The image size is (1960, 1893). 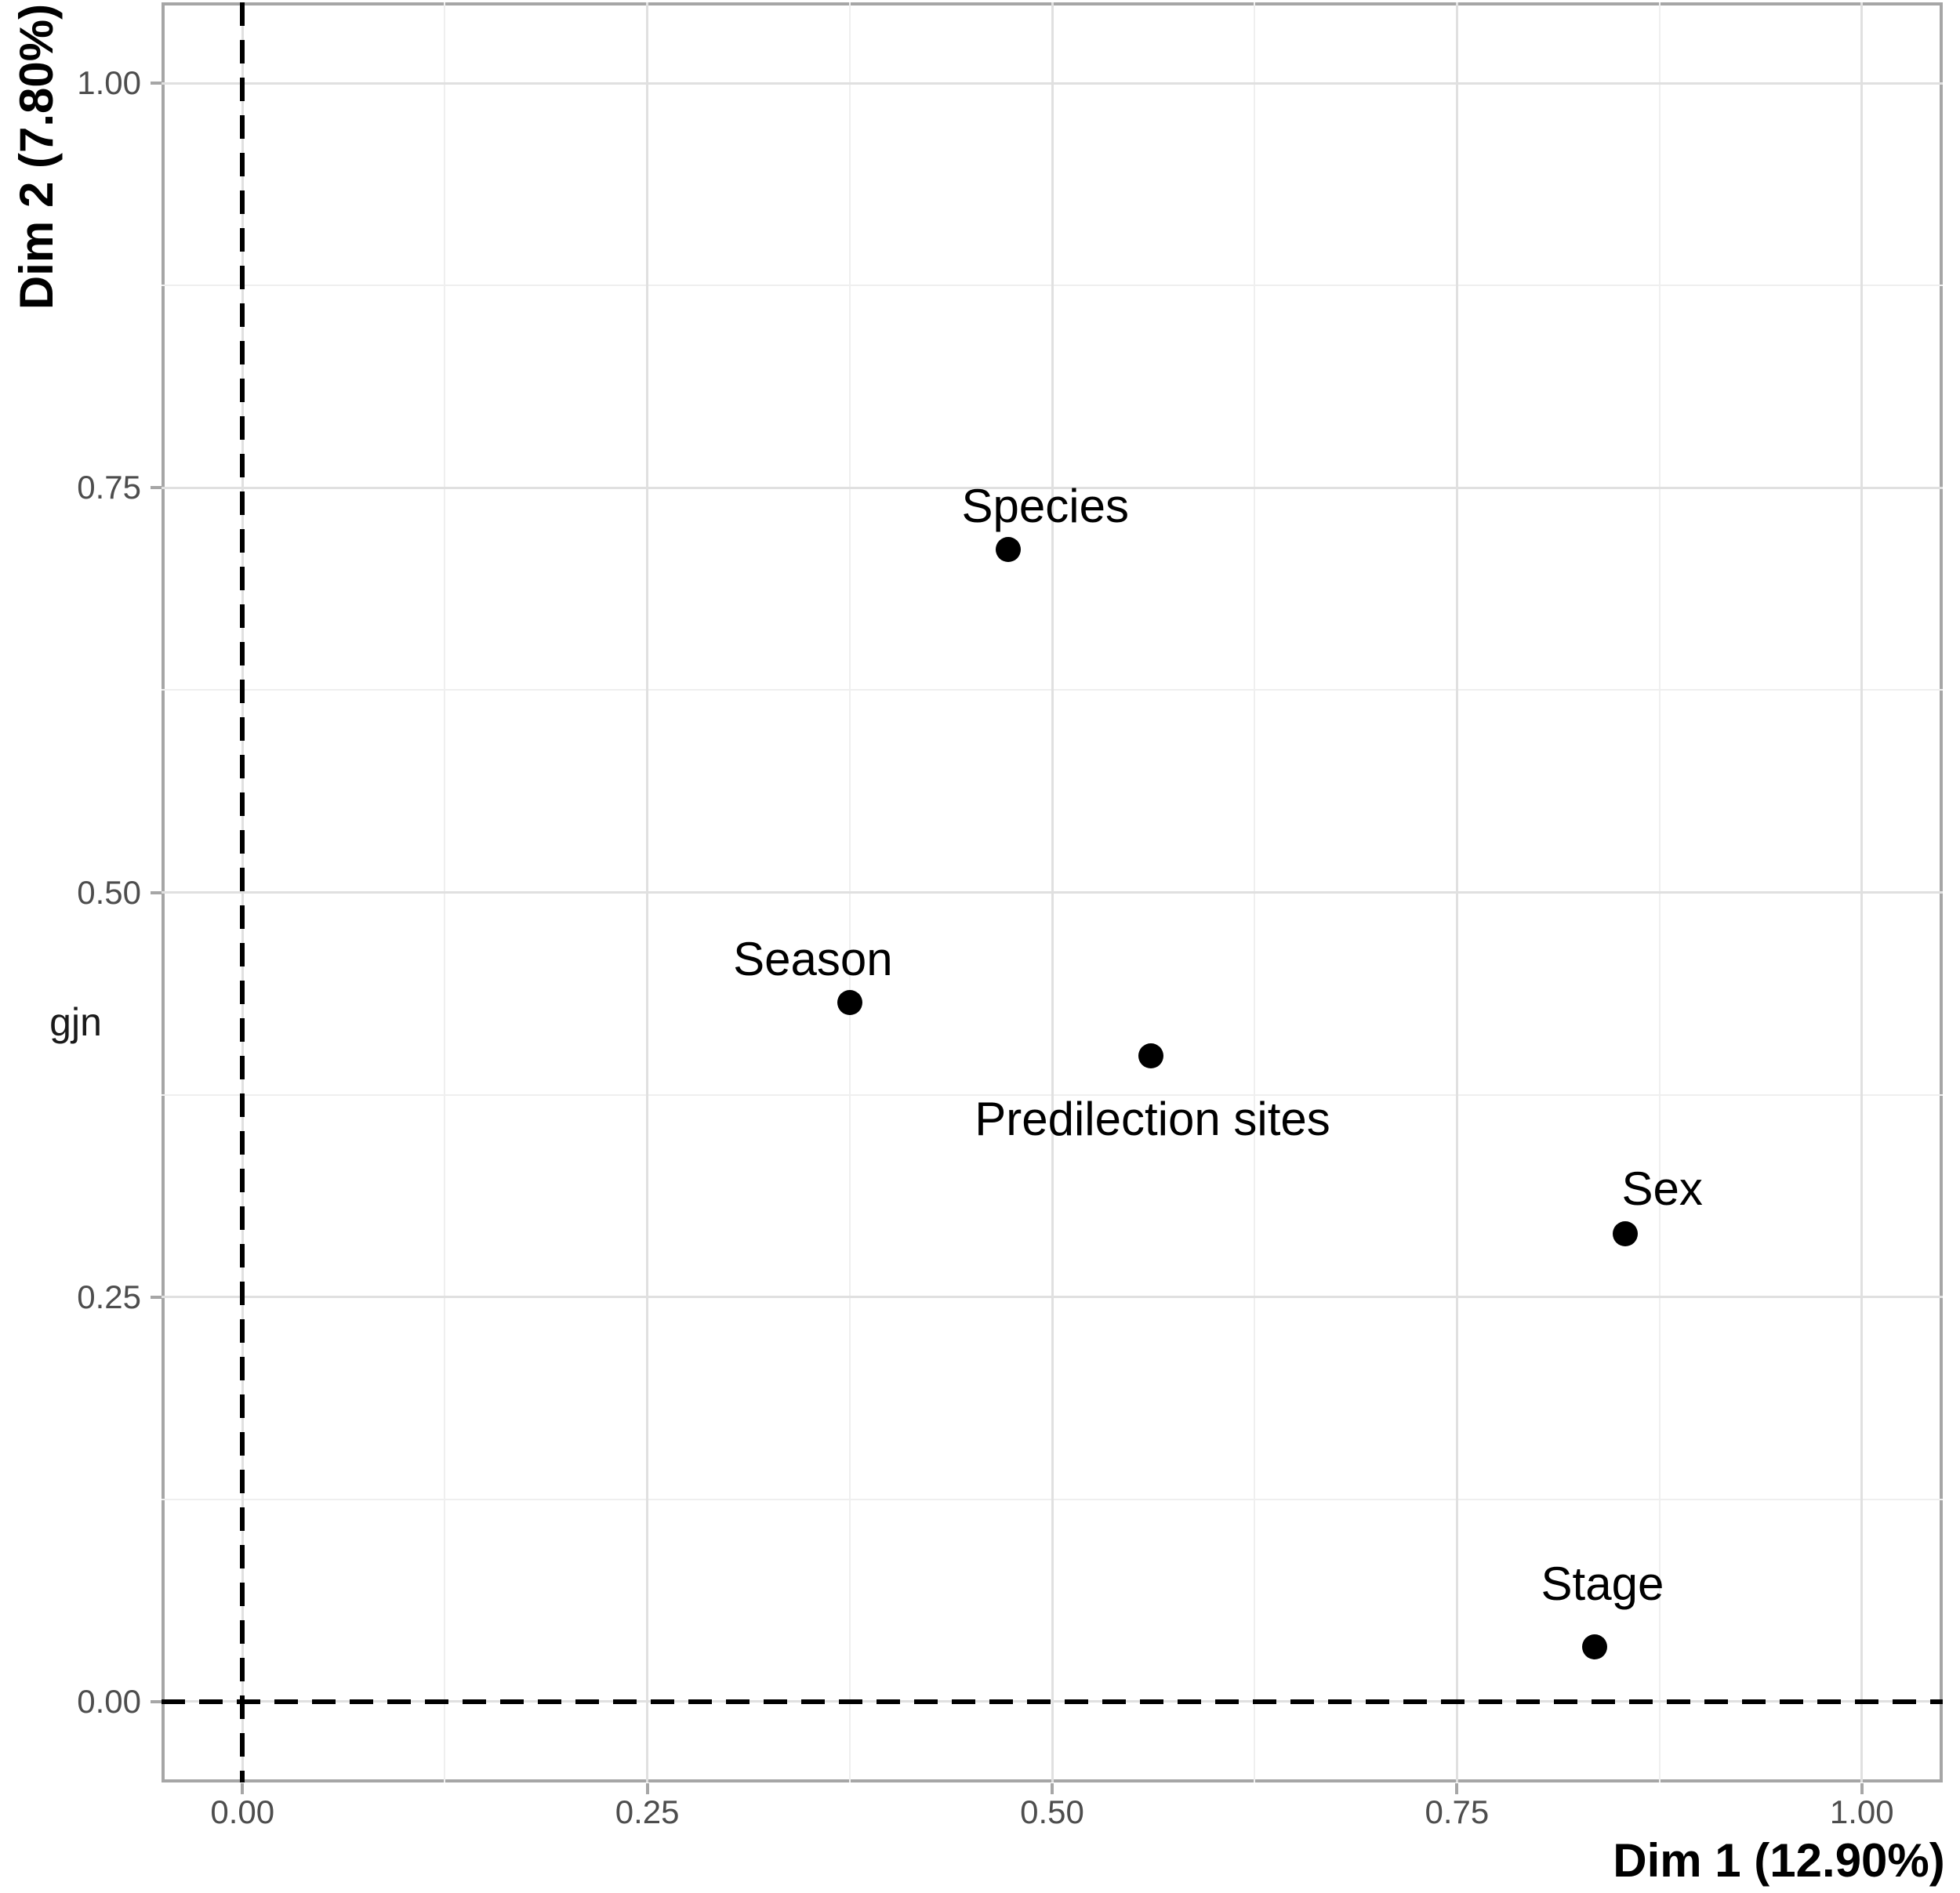 What do you see at coordinates (1045, 505) in the screenshot?
I see `point-label: Species` at bounding box center [1045, 505].